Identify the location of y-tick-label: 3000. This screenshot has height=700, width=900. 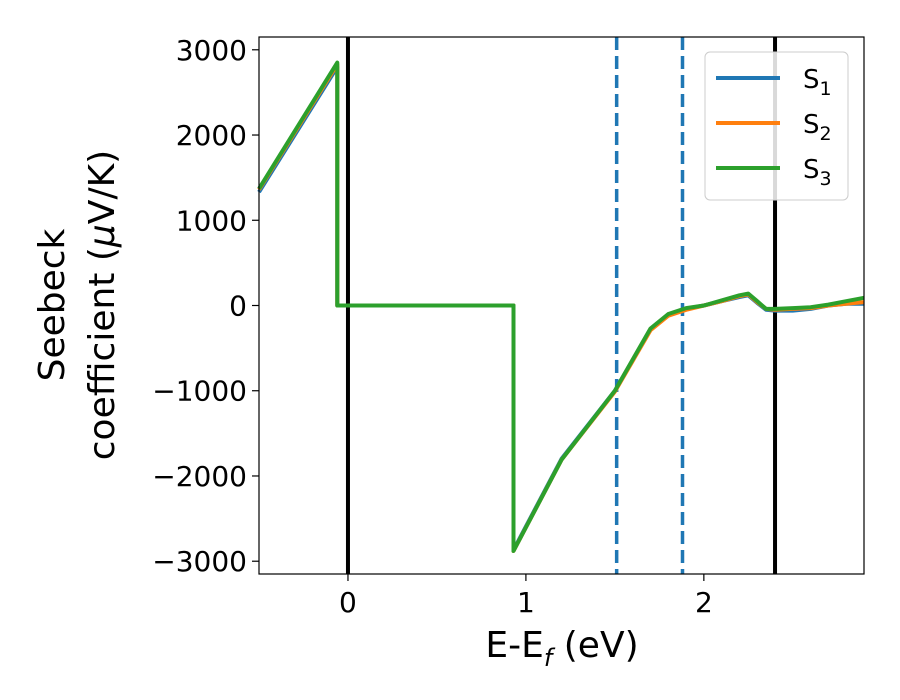
(211, 50).